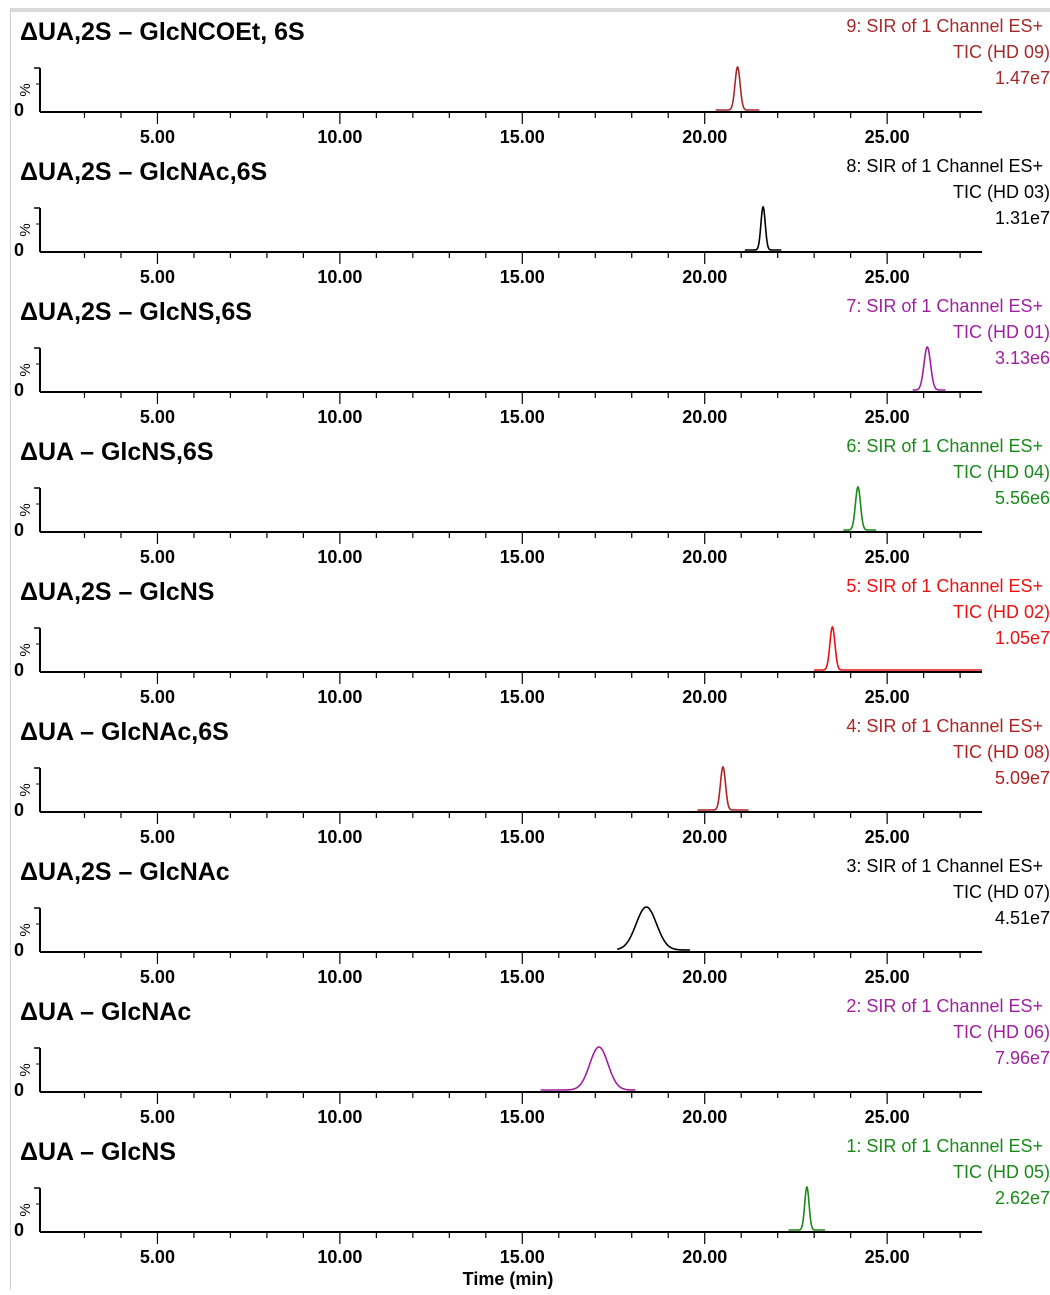  I want to click on tic-label: TIC (HD 06), so click(1001, 1032).